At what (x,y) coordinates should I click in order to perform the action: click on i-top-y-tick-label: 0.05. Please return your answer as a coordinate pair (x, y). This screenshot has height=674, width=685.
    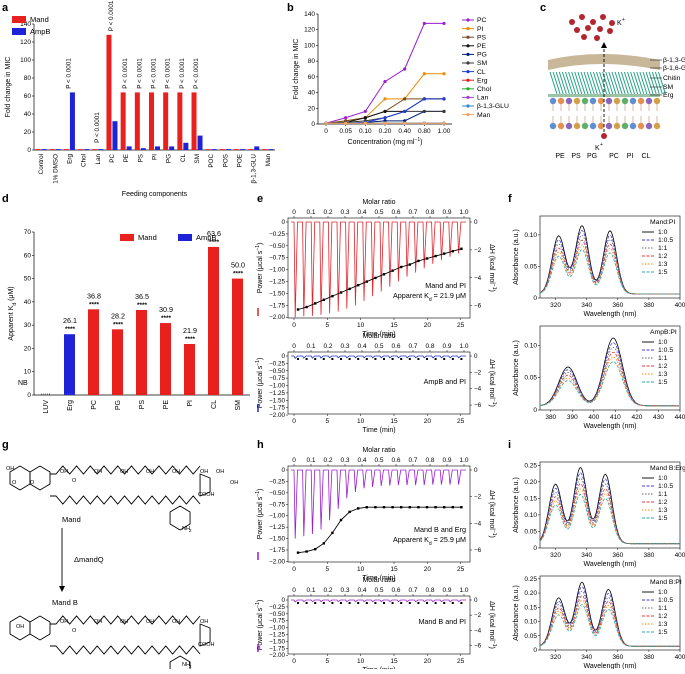
    Looking at the image, I should click on (530, 531).